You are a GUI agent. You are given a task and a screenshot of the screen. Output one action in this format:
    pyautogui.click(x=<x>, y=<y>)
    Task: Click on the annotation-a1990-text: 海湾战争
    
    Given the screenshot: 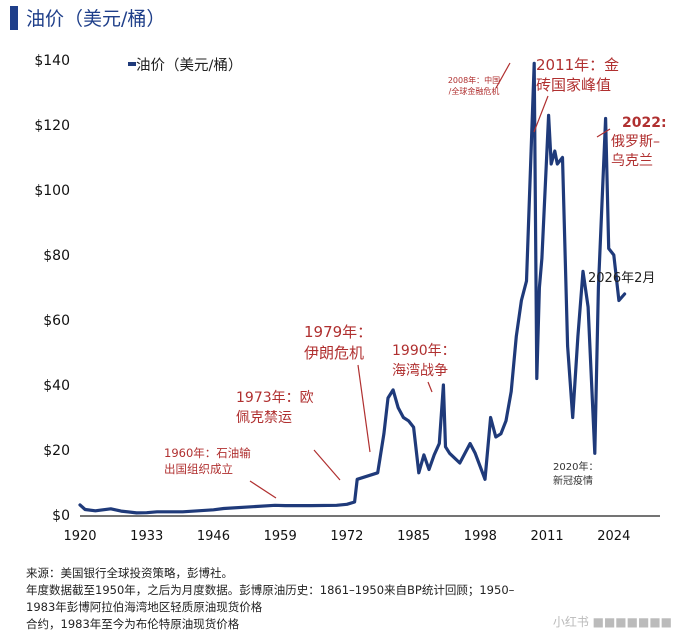 What is the action you would take?
    pyautogui.click(x=420, y=370)
    